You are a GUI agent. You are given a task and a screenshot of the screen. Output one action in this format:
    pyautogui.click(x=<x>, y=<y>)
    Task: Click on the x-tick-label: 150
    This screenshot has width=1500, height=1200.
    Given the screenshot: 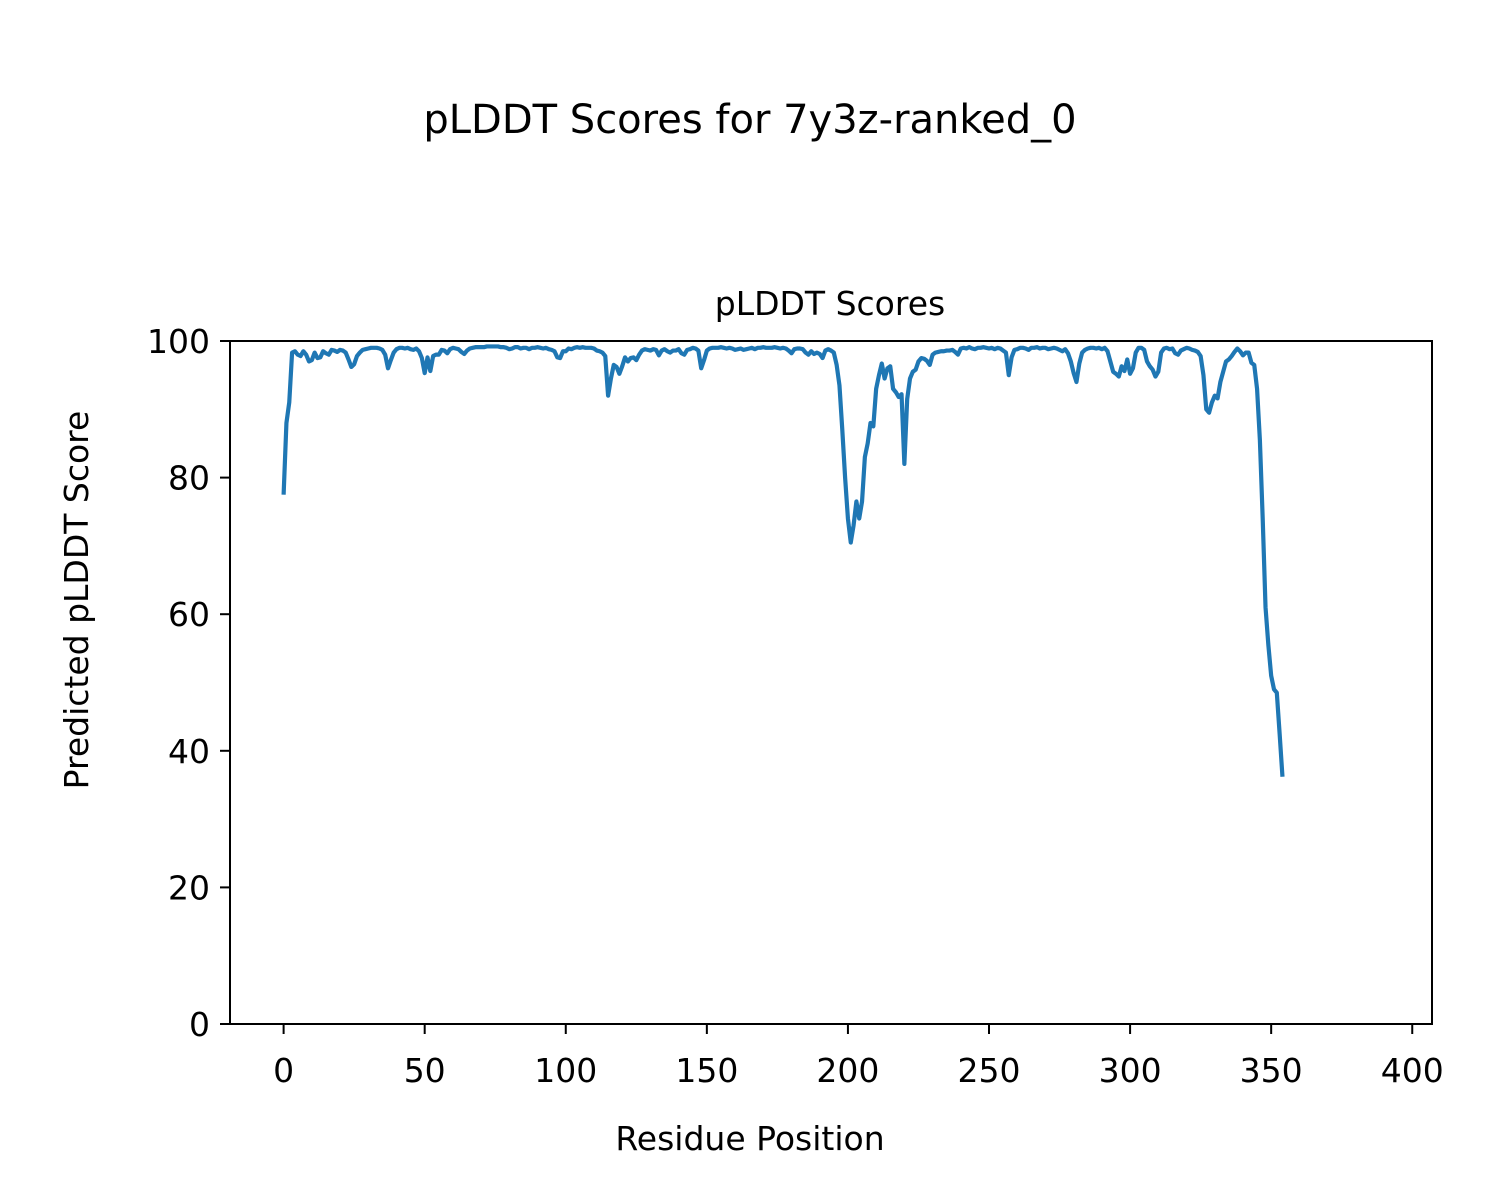 What is the action you would take?
    pyautogui.click(x=706, y=1070)
    